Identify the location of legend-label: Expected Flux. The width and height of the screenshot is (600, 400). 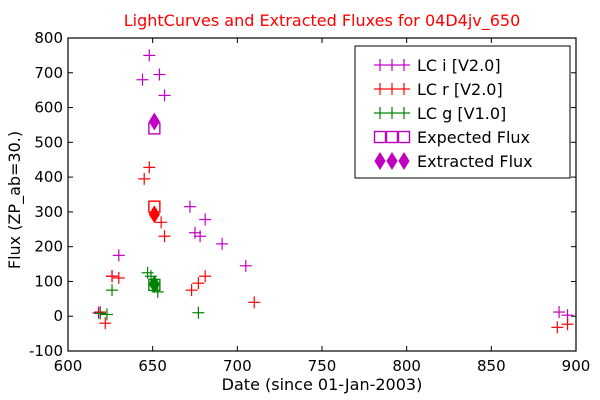
(473, 137).